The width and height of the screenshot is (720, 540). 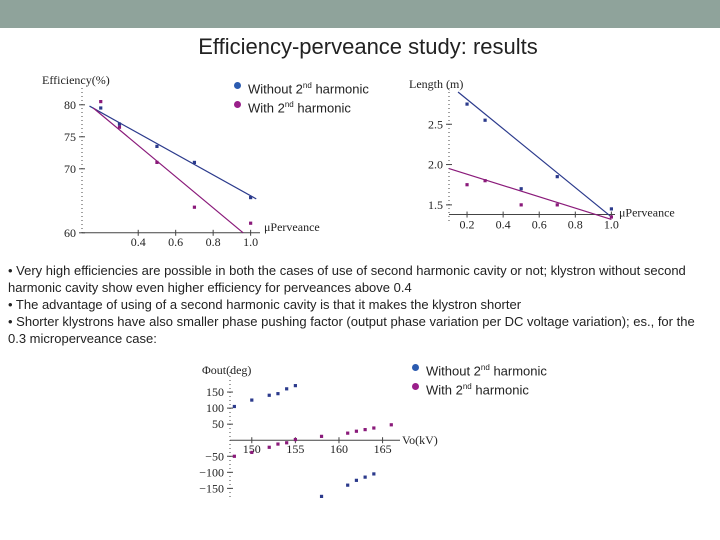 What do you see at coordinates (295, 449) in the screenshot?
I see `x-tick-label: 155` at bounding box center [295, 449].